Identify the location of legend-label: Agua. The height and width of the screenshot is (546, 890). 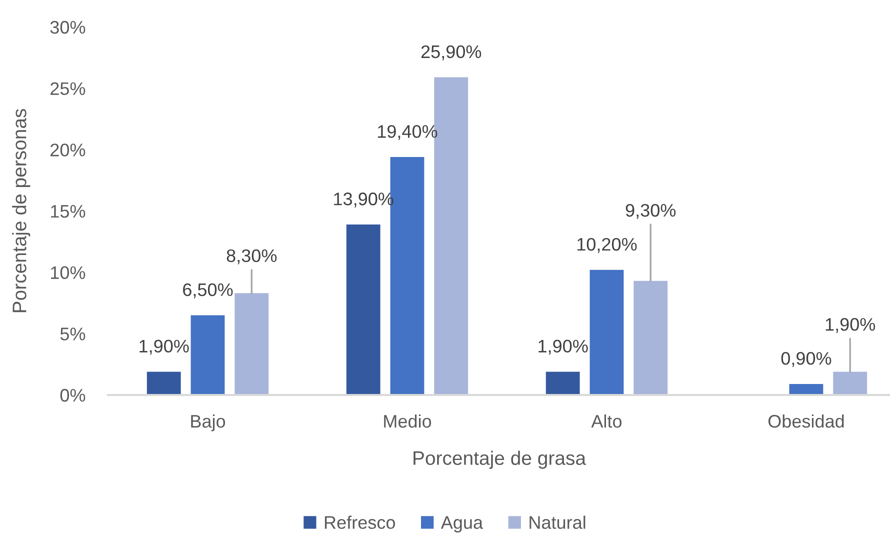
(462, 524).